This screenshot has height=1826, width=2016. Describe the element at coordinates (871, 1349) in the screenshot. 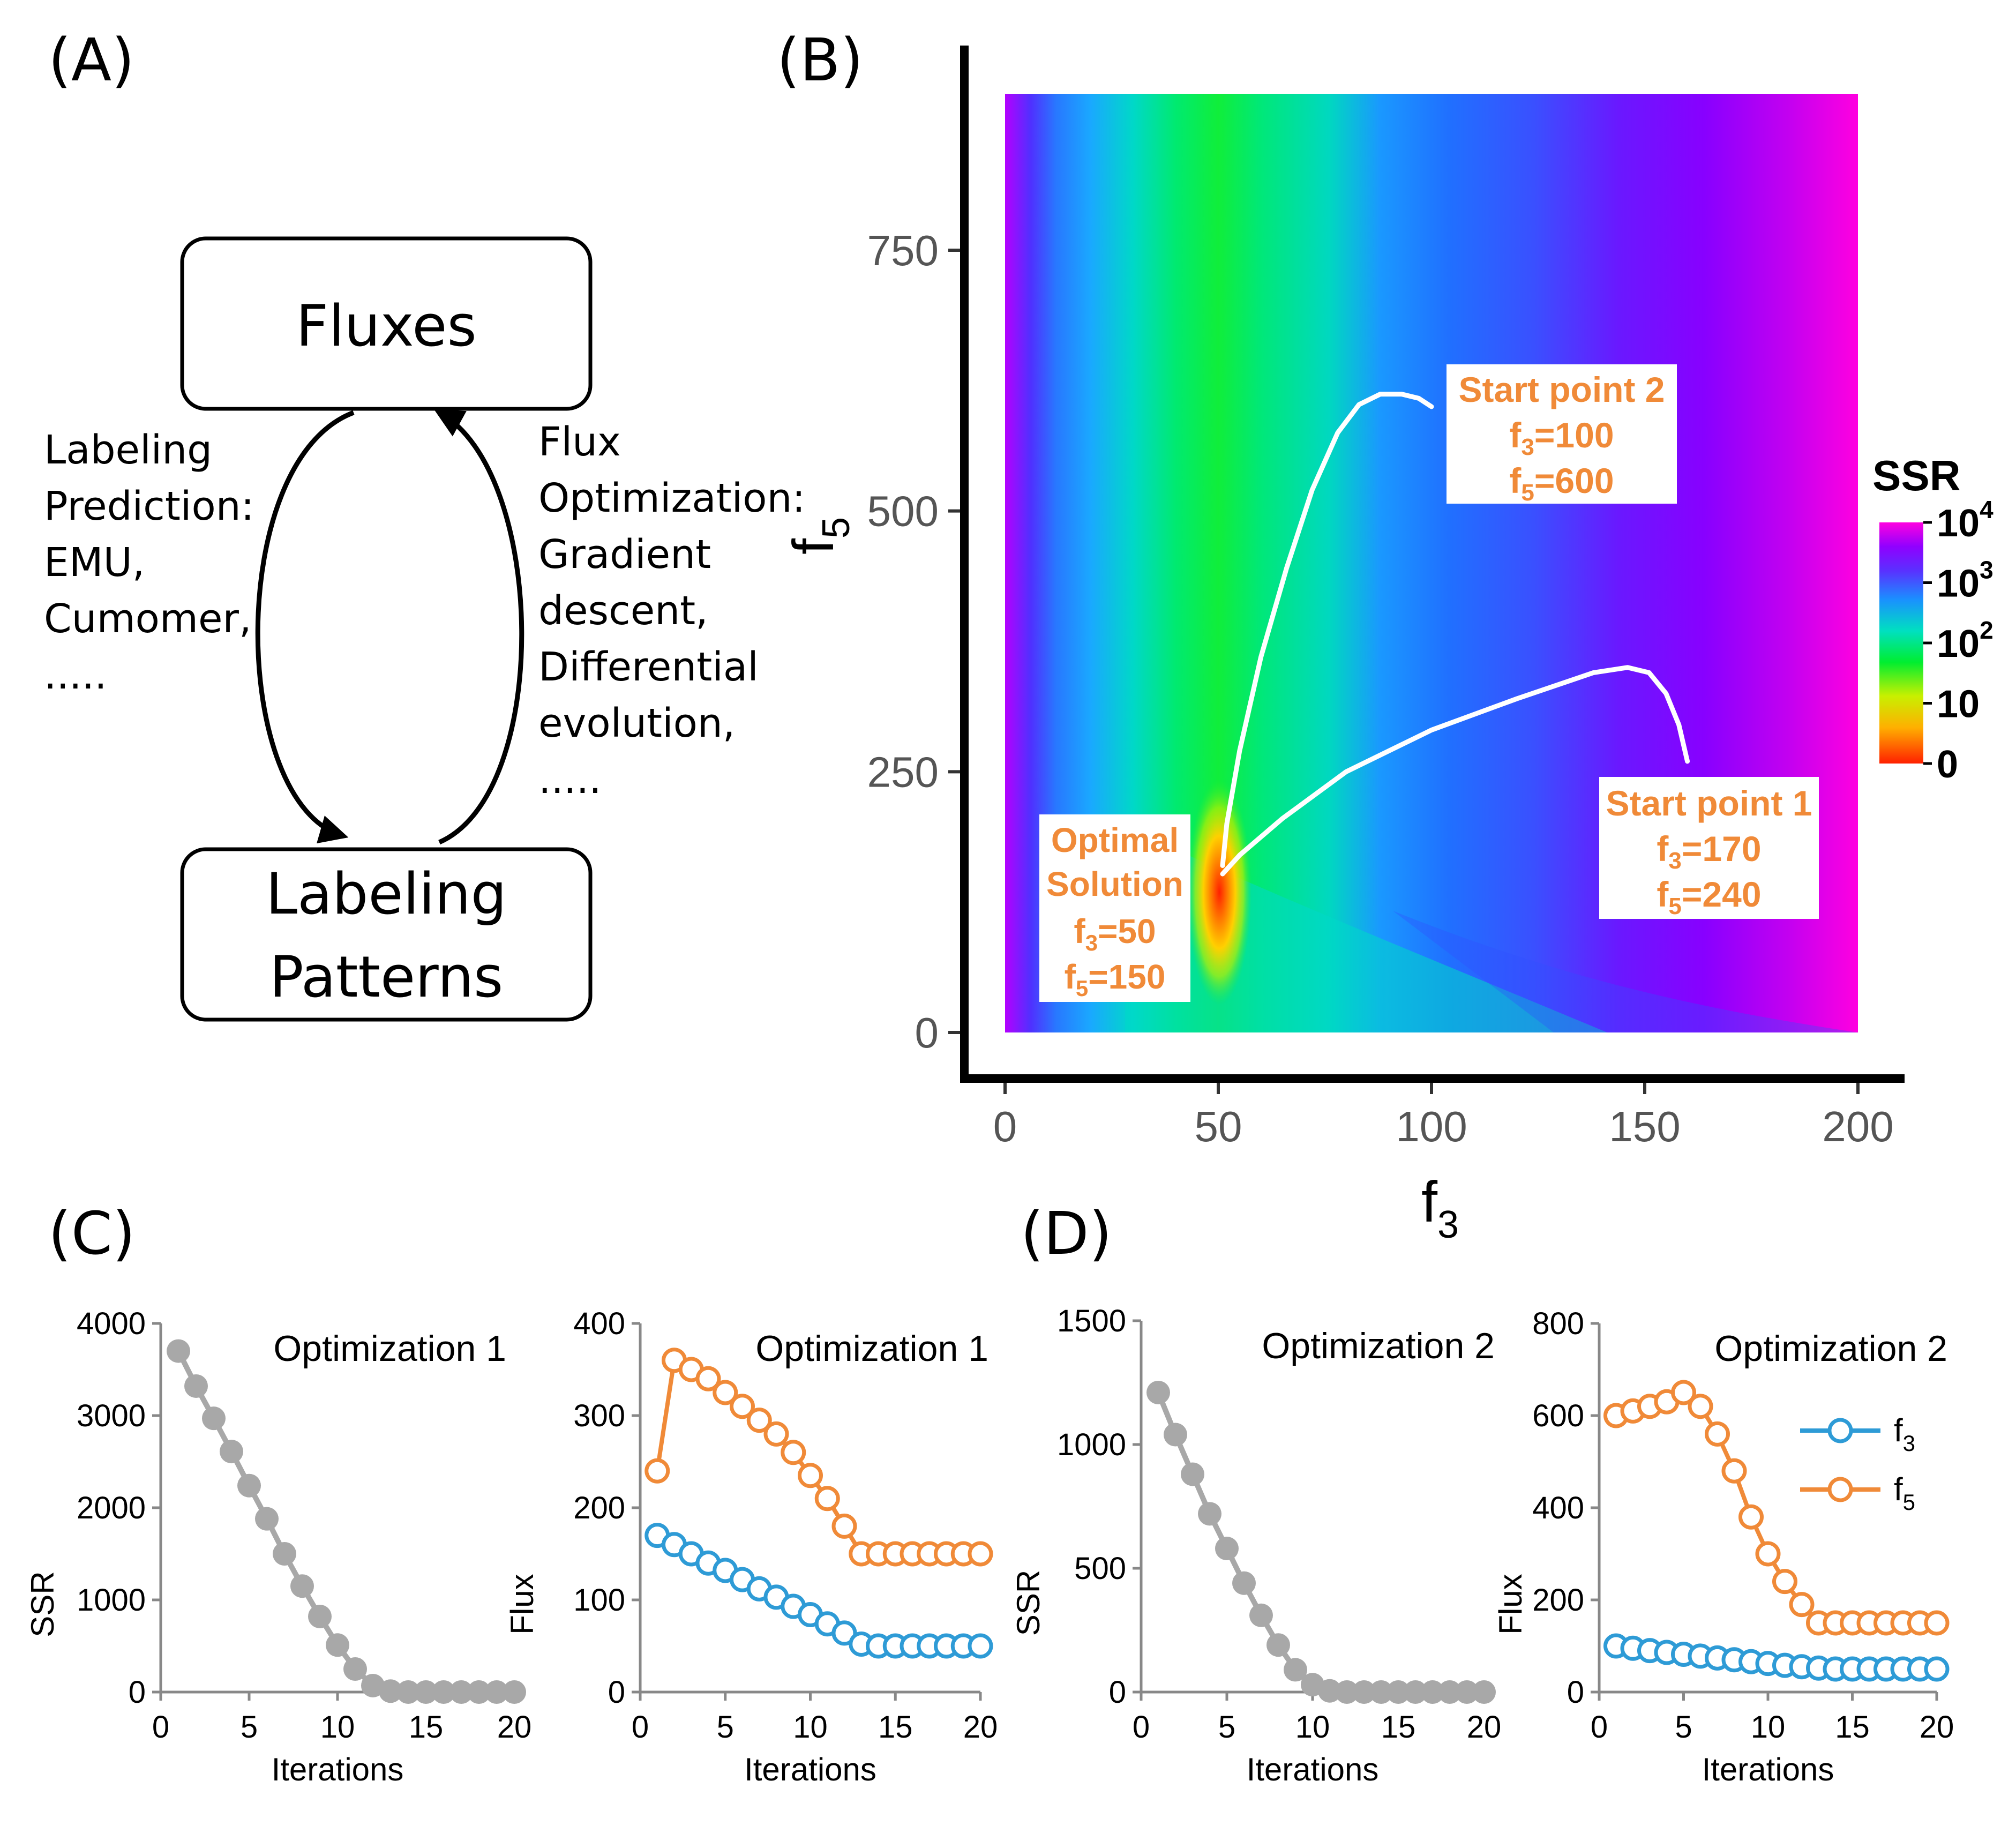

I see `chart-title: Optimization 1` at that location.